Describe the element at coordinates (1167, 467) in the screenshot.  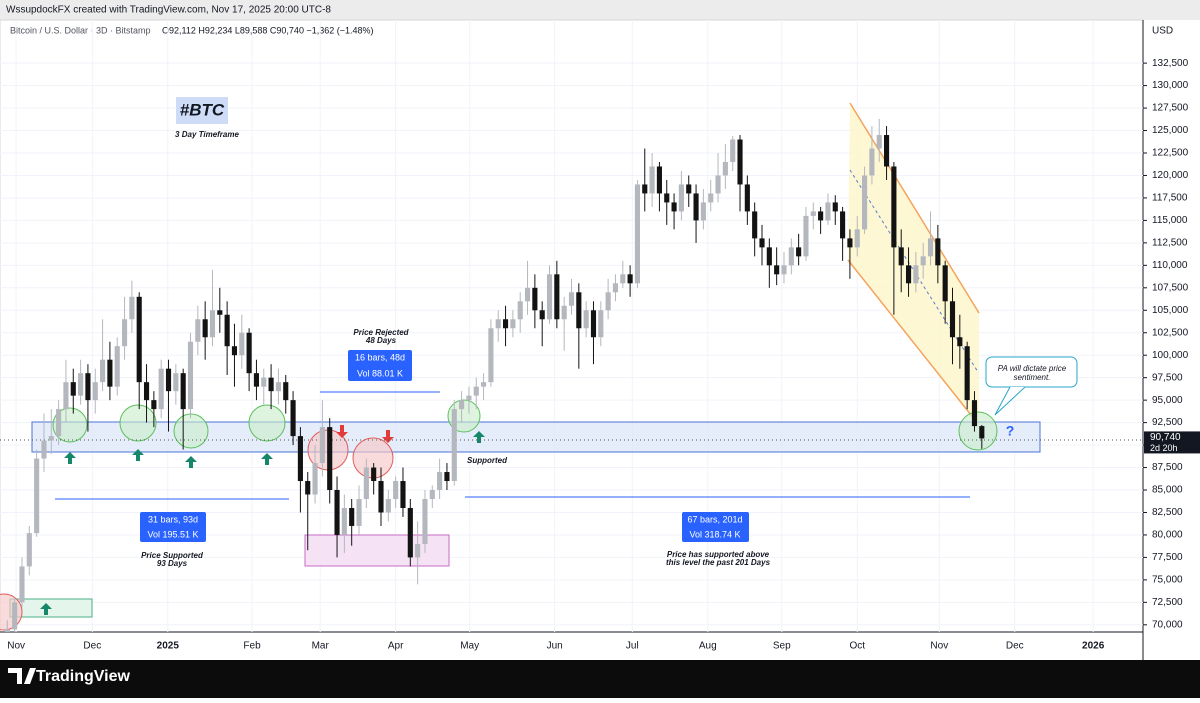
I see `y-tick-label: 87,500` at that location.